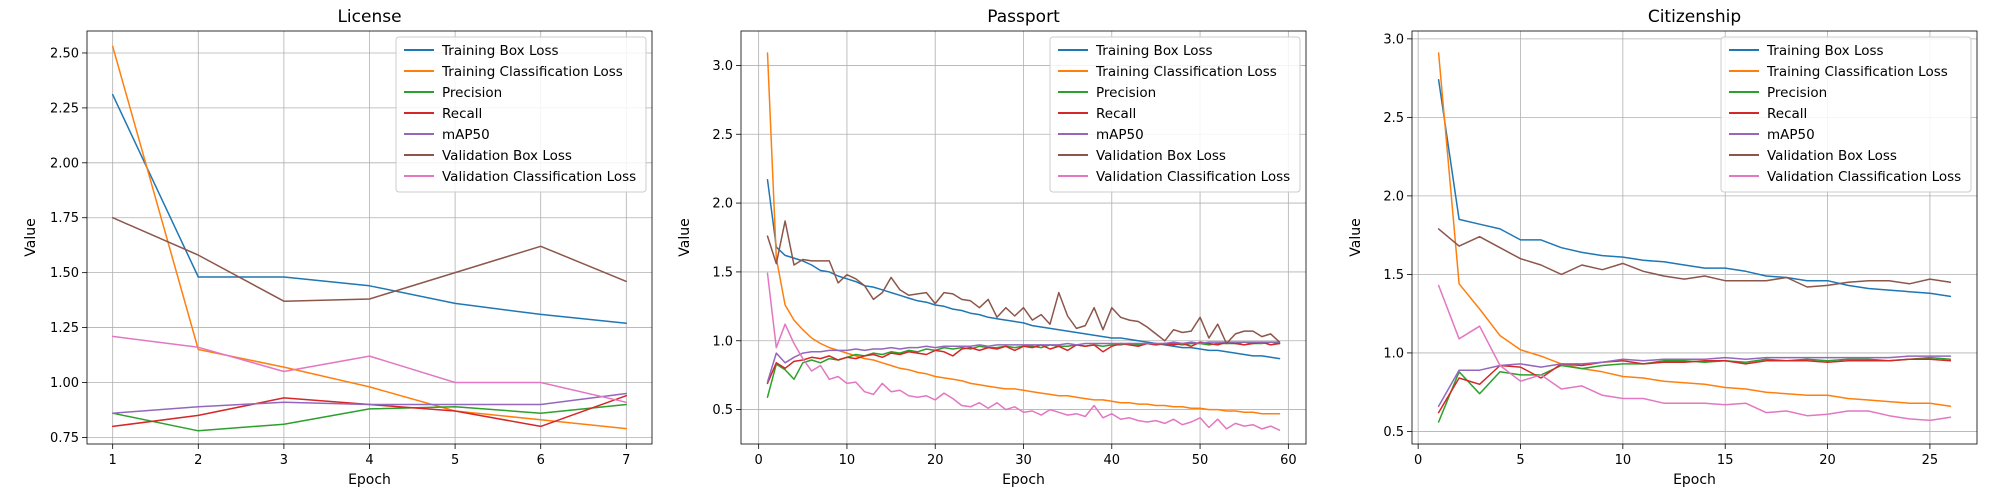  What do you see at coordinates (1200, 460) in the screenshot?
I see `x-tick-label: 50` at bounding box center [1200, 460].